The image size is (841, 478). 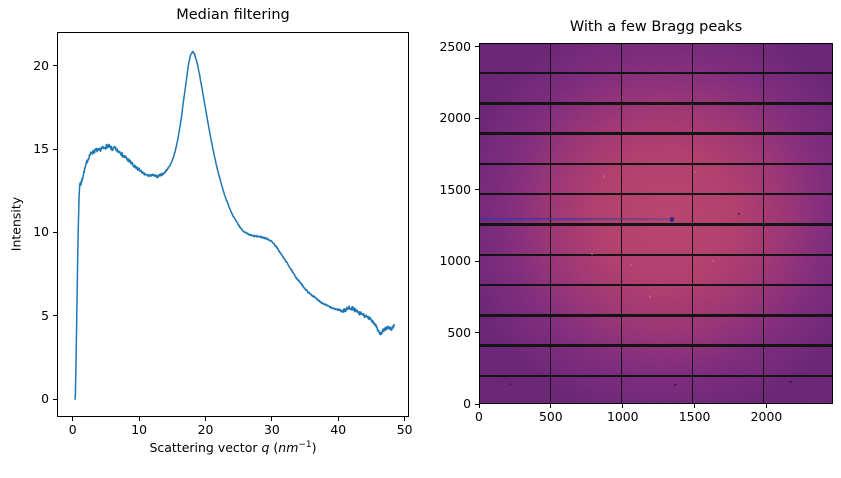 I want to click on x-tick-label: 10, so click(x=139, y=429).